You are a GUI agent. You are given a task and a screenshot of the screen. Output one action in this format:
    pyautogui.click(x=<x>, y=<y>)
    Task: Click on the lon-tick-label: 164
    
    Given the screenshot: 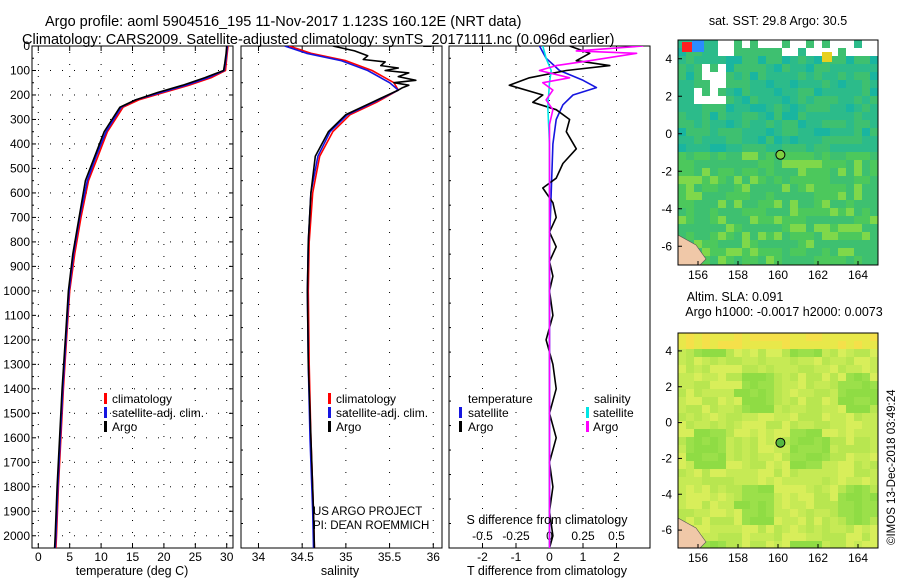 What is the action you would take?
    pyautogui.click(x=858, y=275)
    